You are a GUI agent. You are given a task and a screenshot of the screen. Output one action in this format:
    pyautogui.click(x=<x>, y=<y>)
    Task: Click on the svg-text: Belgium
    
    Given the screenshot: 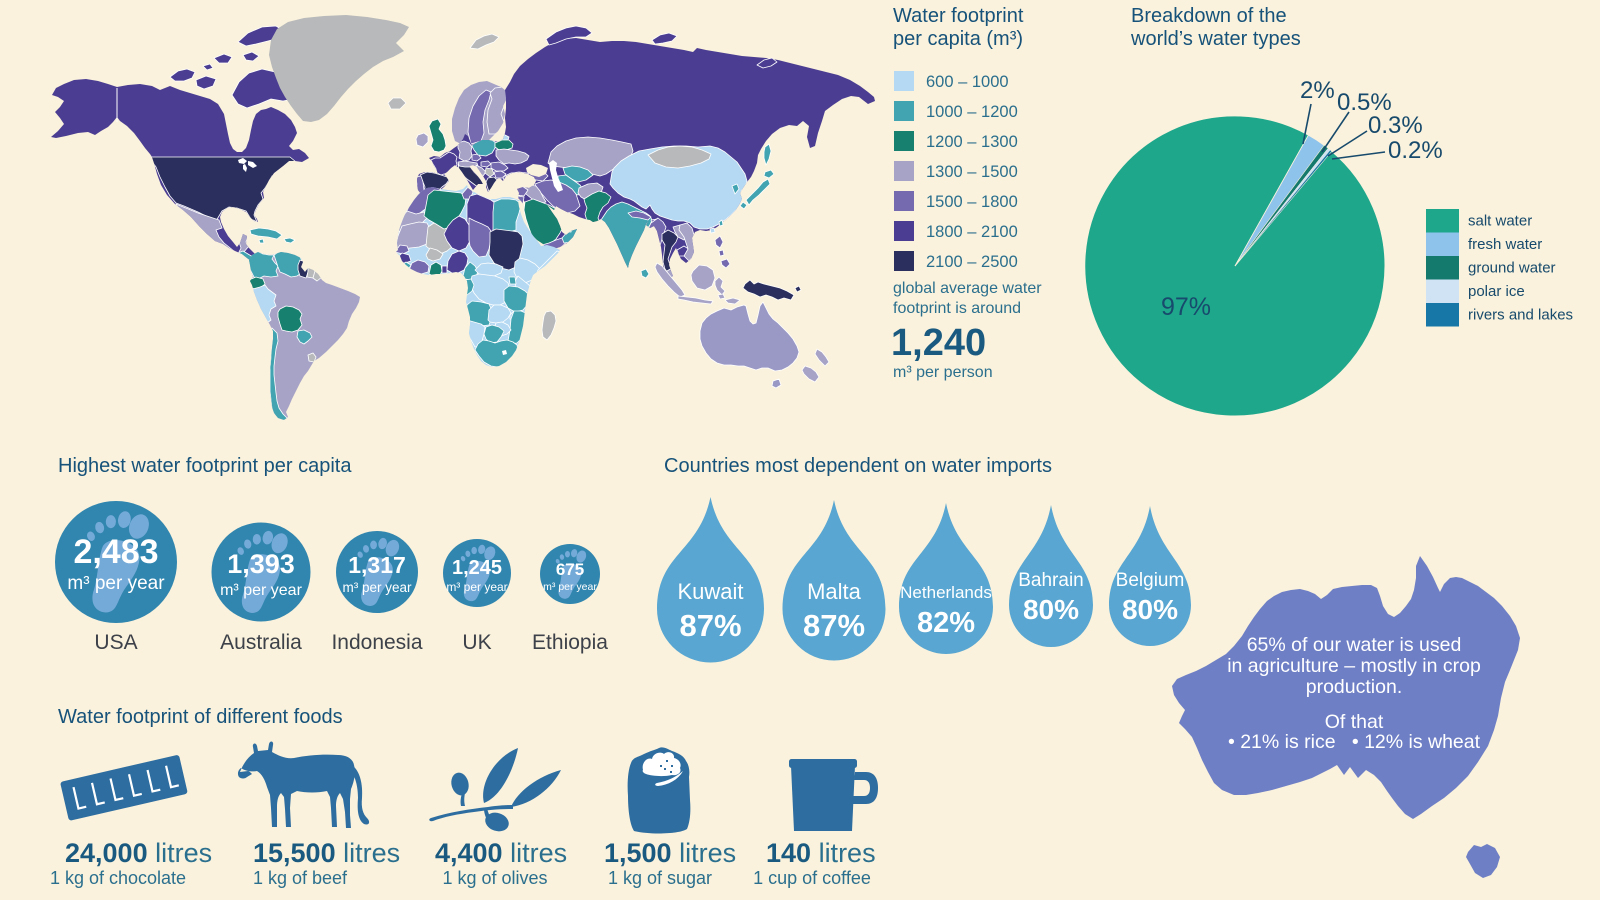 What is the action you would take?
    pyautogui.click(x=1150, y=580)
    